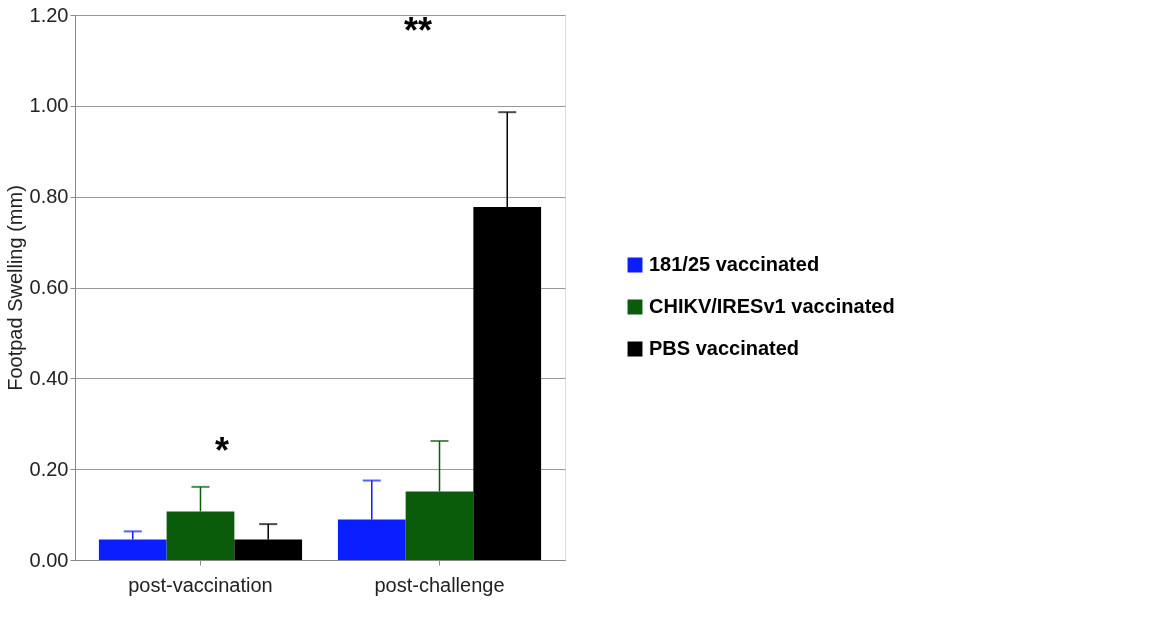 The image size is (1161, 635). Describe the element at coordinates (418, 30) in the screenshot. I see `annotation: **` at that location.